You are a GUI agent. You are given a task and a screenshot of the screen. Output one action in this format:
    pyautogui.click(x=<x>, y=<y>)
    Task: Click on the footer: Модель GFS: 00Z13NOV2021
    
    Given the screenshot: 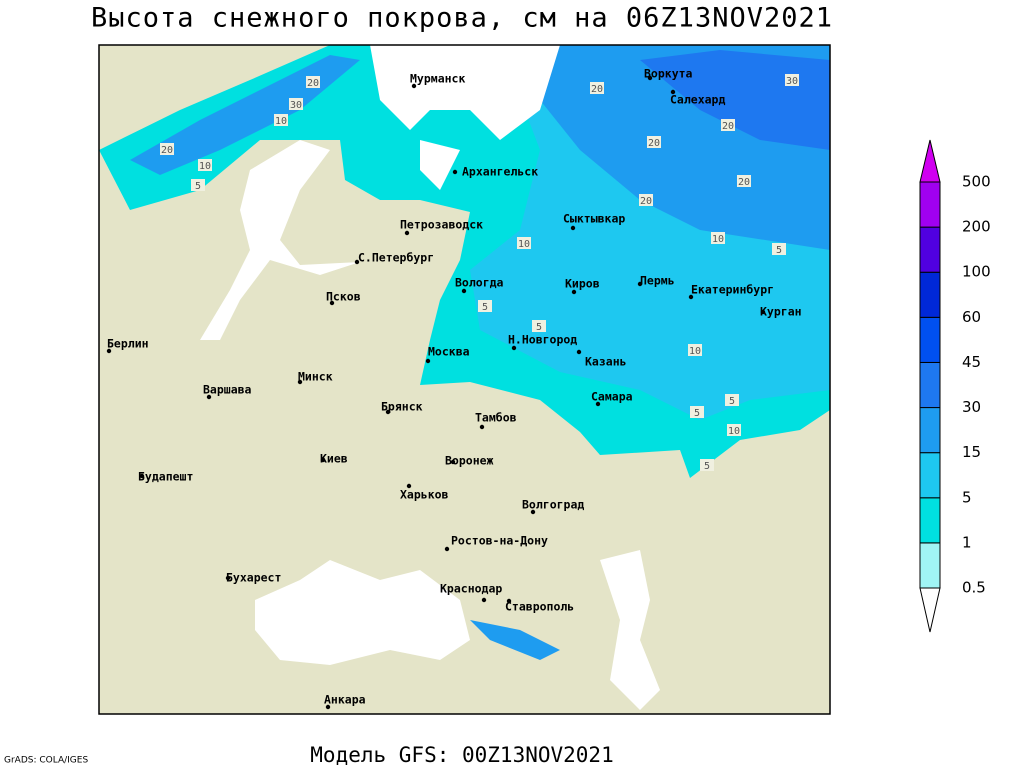 What is the action you would take?
    pyautogui.click(x=461, y=755)
    